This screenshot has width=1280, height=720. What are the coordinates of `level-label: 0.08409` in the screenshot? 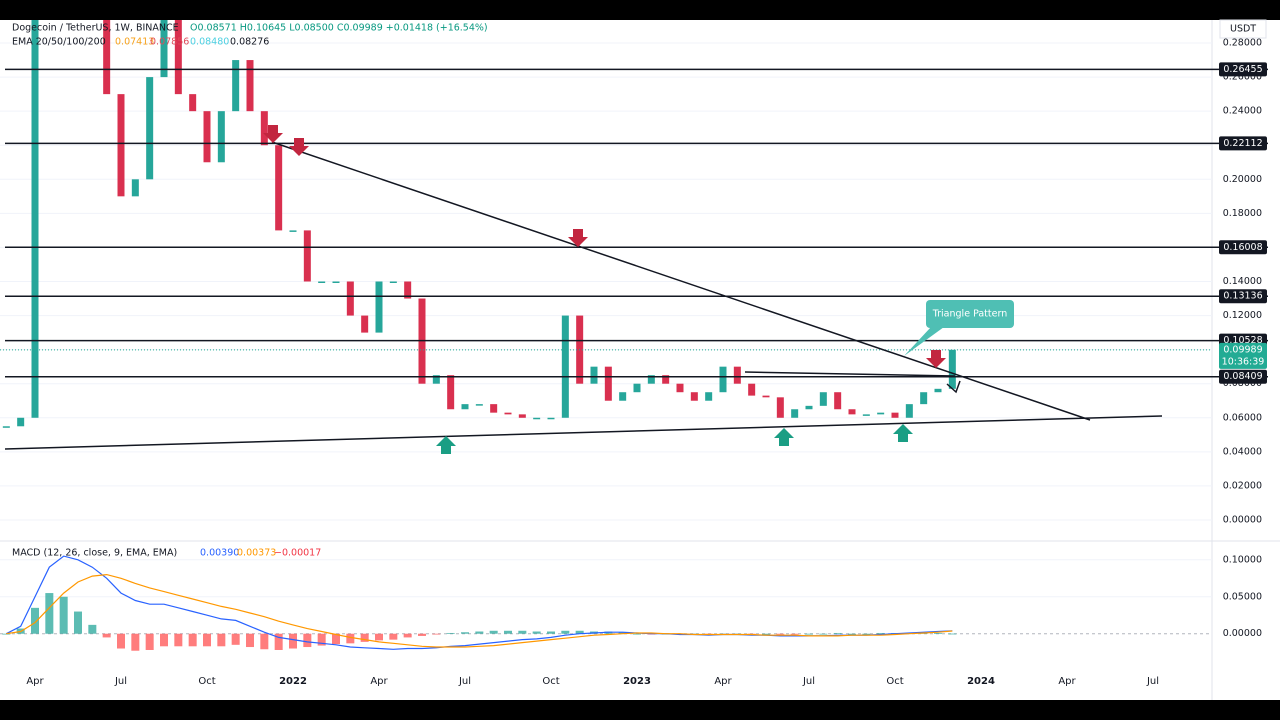 It's located at (1242, 376).